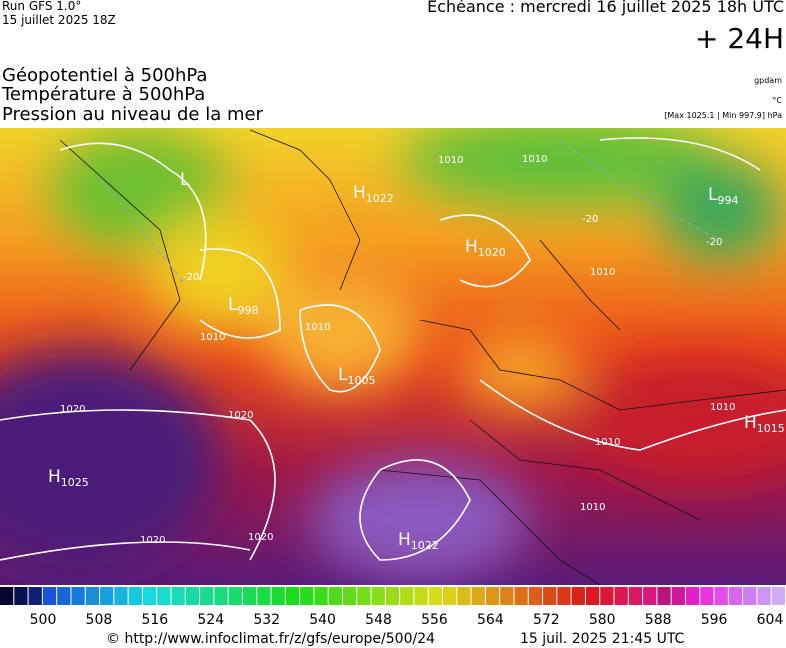 This screenshot has width=786, height=648. I want to click on colorbar-tick-label: 572, so click(546, 620).